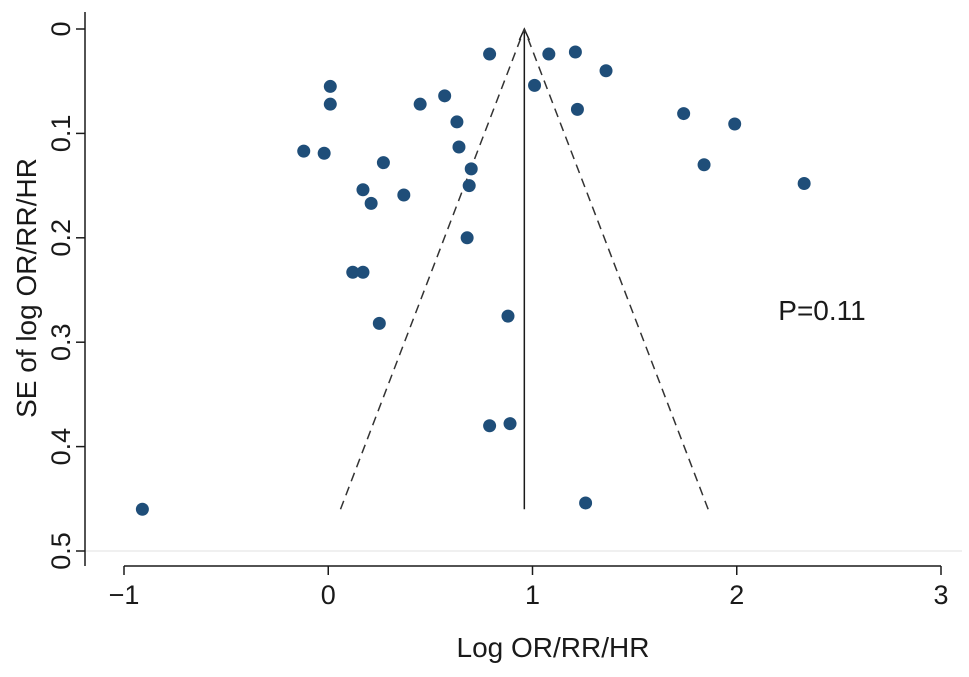 This screenshot has height=677, width=969. What do you see at coordinates (61, 28) in the screenshot?
I see `y-tick-label: 0` at bounding box center [61, 28].